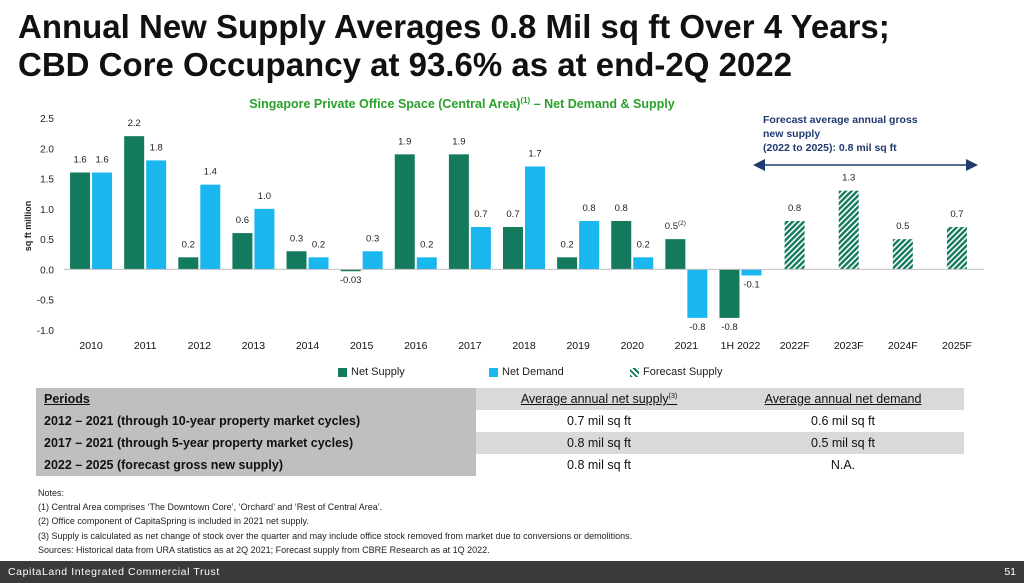 The width and height of the screenshot is (1024, 583). Describe the element at coordinates (848, 178) in the screenshot. I see `data-label: 1.3` at that location.